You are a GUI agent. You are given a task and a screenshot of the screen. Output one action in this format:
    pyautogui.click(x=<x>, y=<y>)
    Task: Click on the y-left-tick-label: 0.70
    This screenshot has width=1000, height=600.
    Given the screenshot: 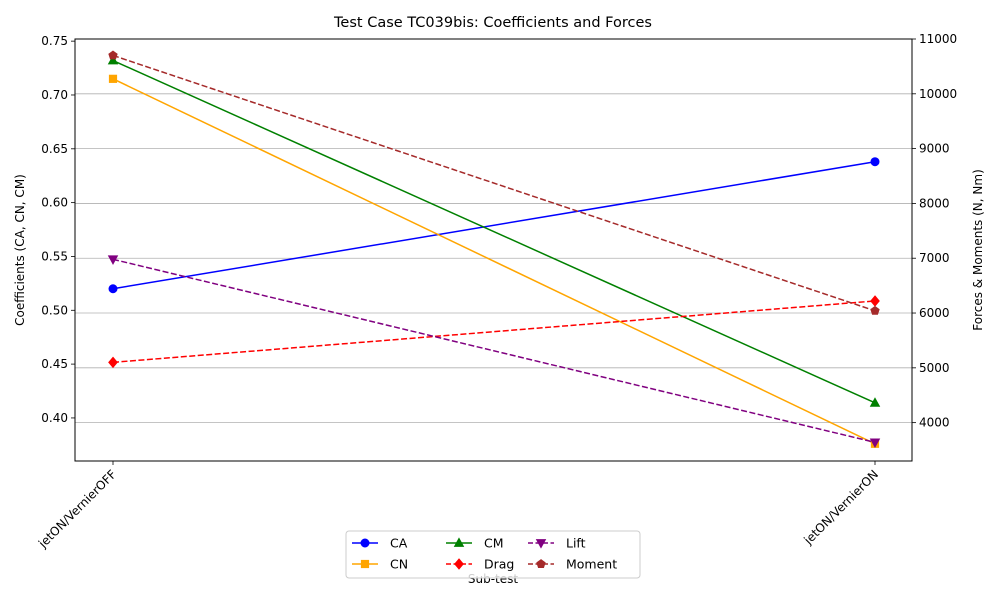 What is the action you would take?
    pyautogui.click(x=54, y=95)
    